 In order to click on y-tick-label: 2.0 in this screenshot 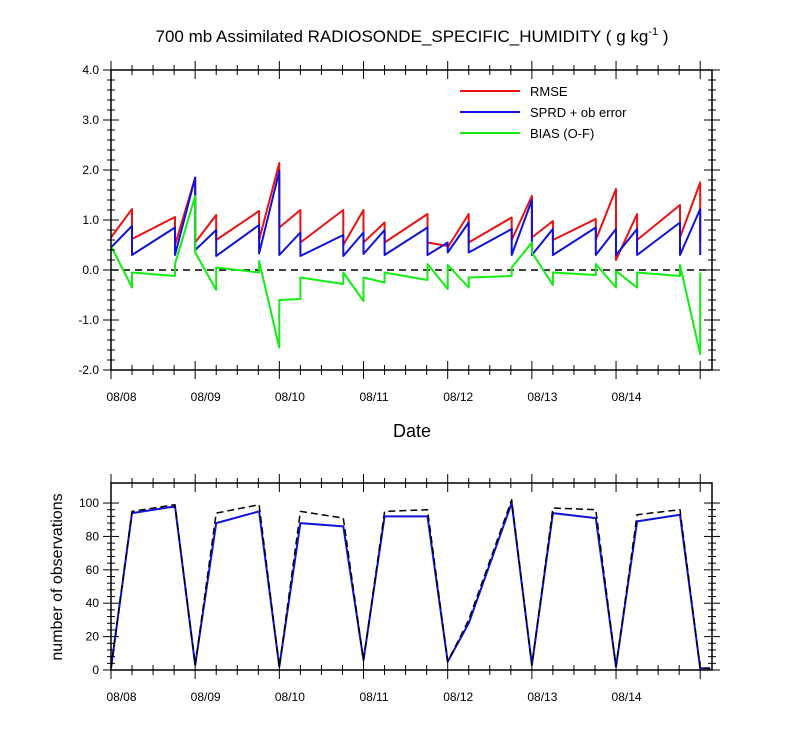, I will do `click(90, 170)`.